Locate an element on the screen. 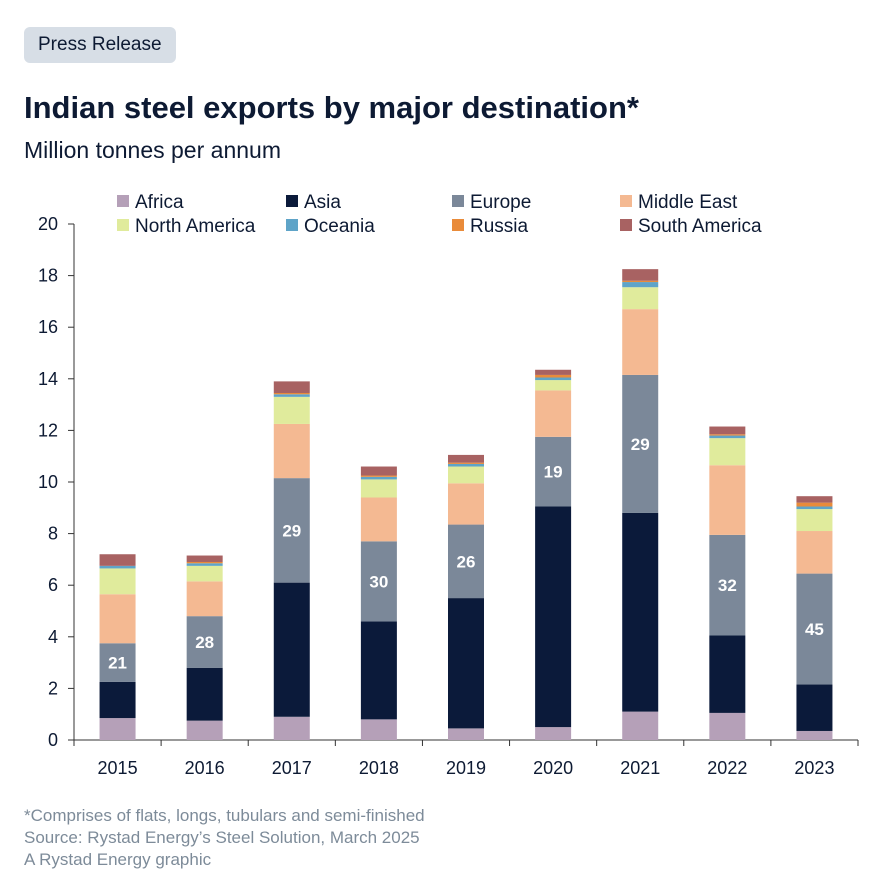 The width and height of the screenshot is (886, 878). bar-2020-north-america is located at coordinates (553, 385).